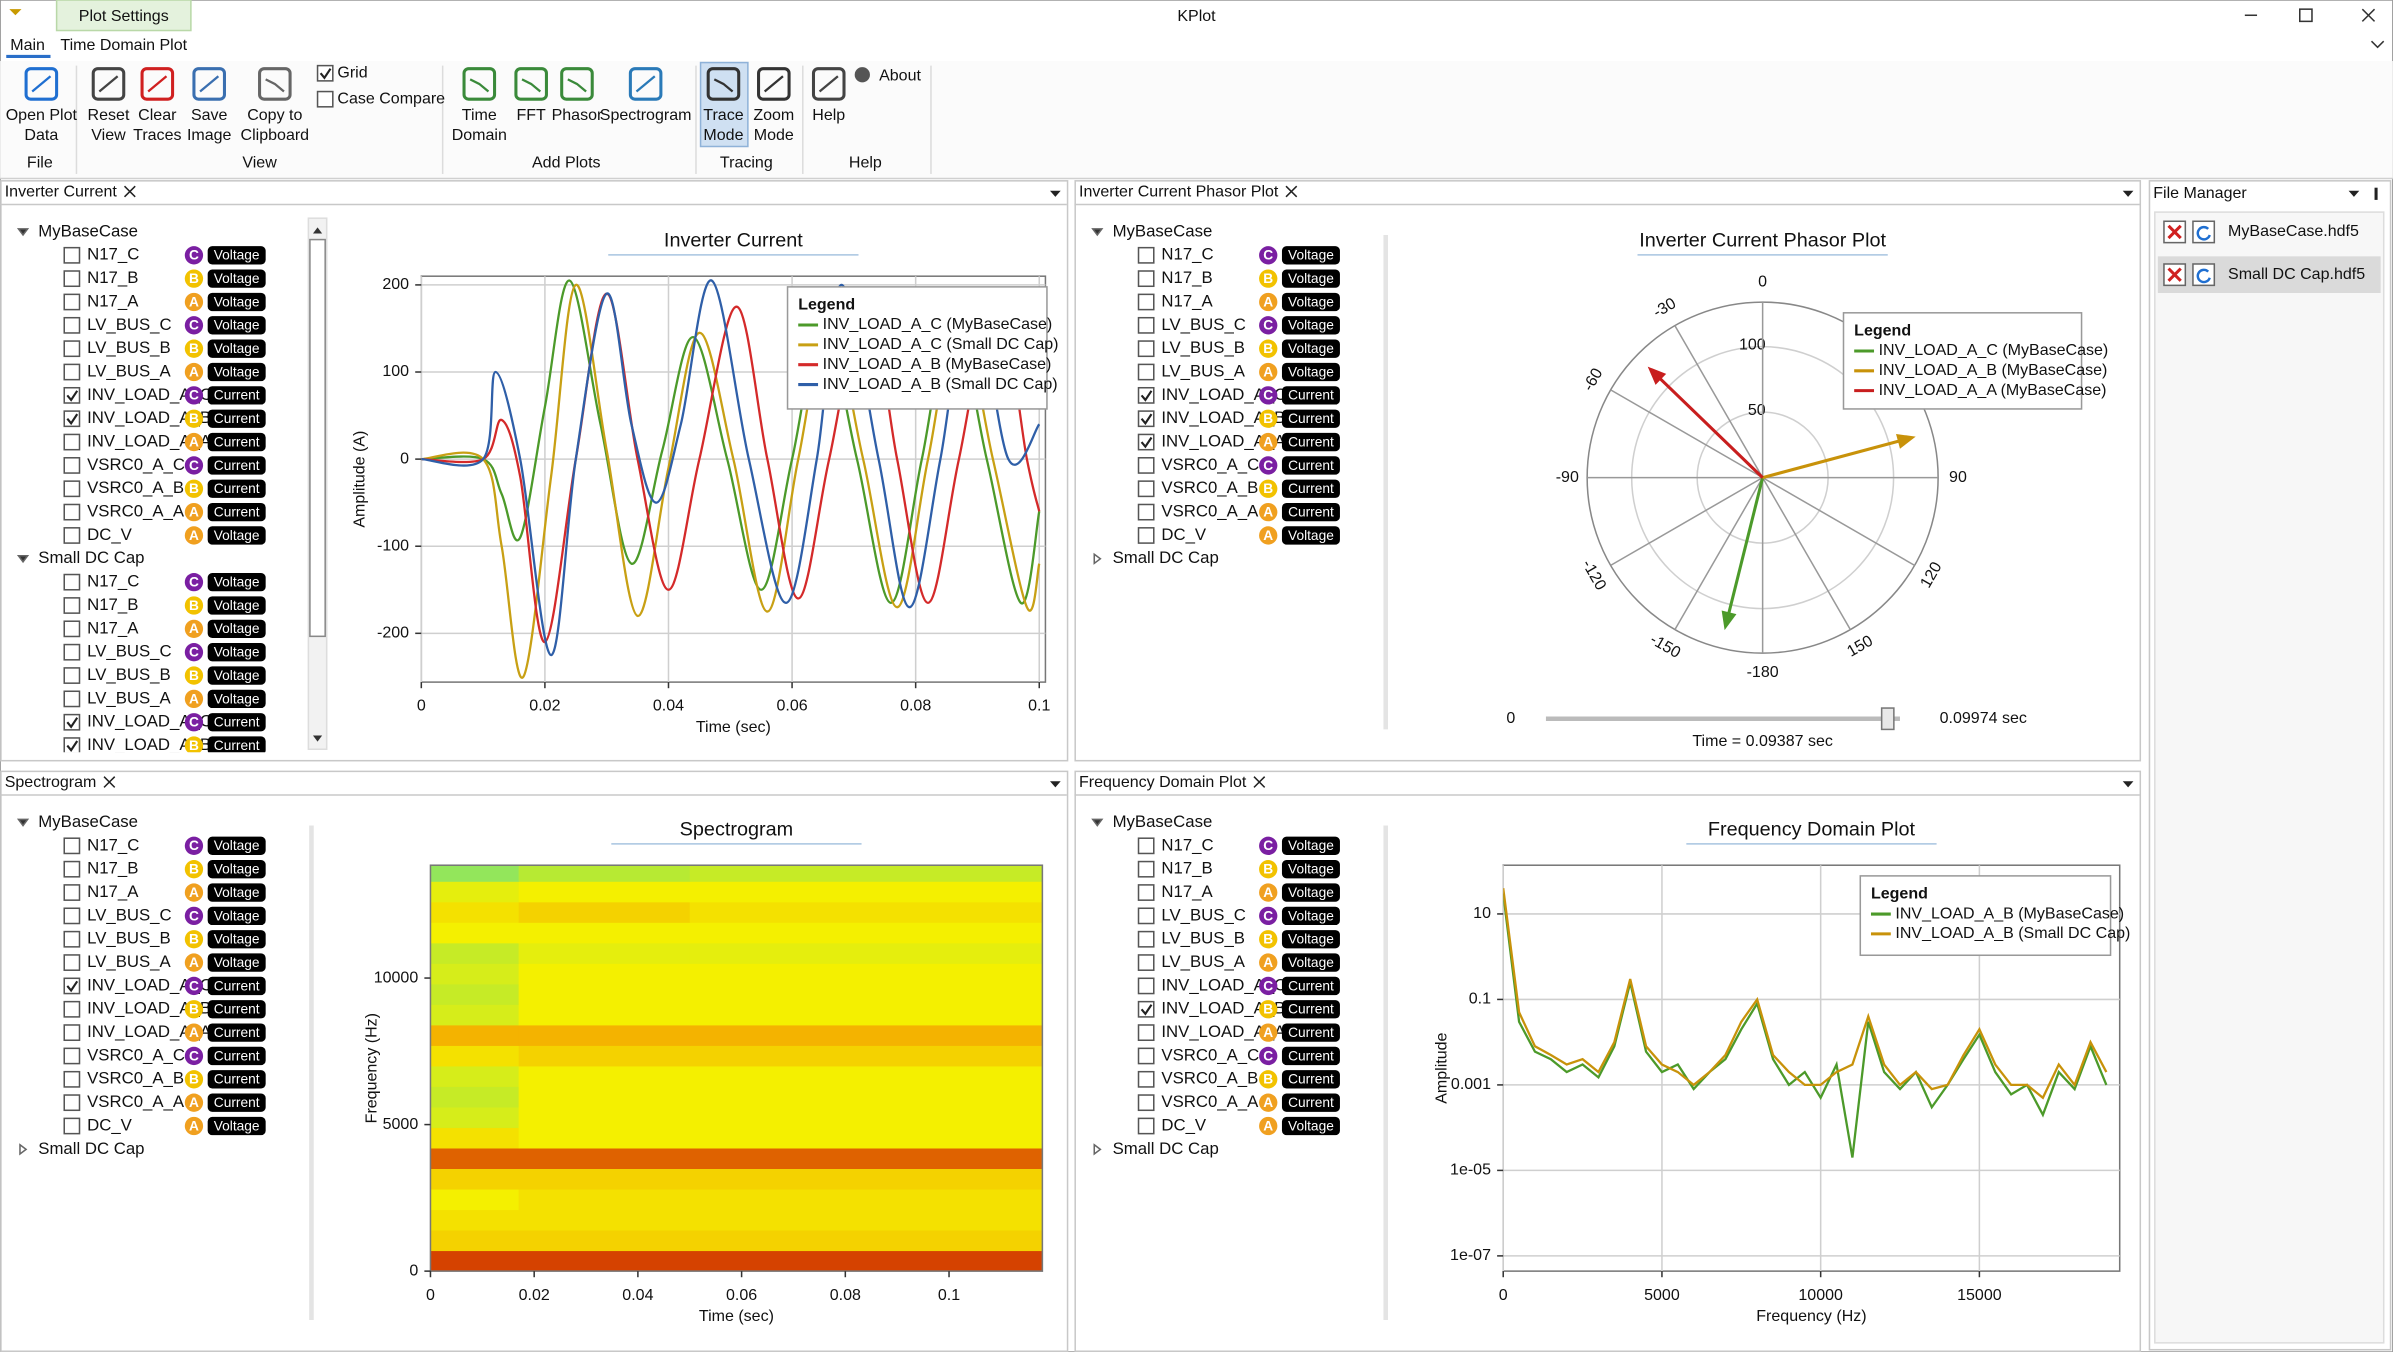  I want to click on scrollbar-thumb, so click(317, 438).